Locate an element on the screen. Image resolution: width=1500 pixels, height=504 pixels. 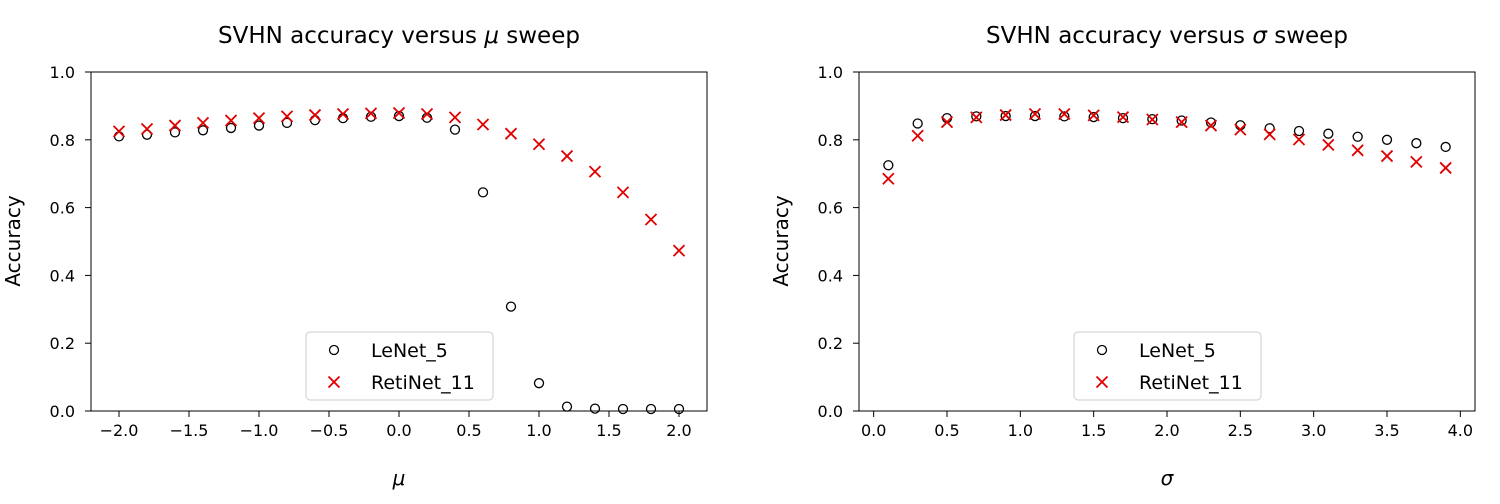
chart-title: SVHN accuracy versus σ sweep is located at coordinates (1167, 36).